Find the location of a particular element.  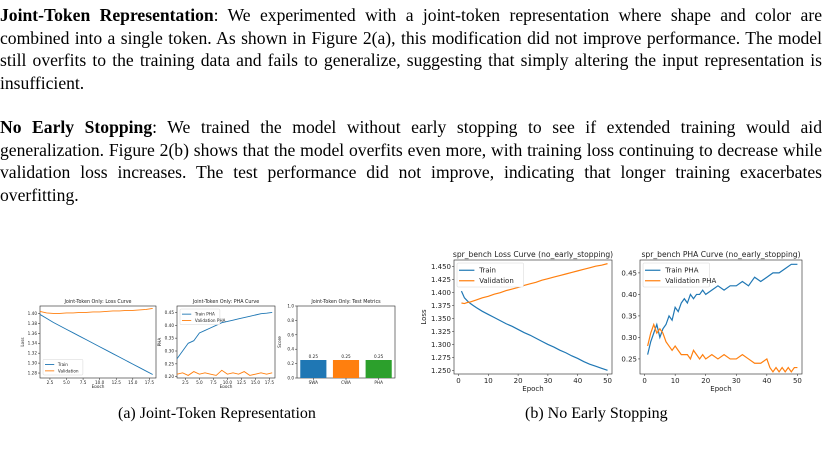

caption-b: (b) No Early Stopping is located at coordinates (596, 413).